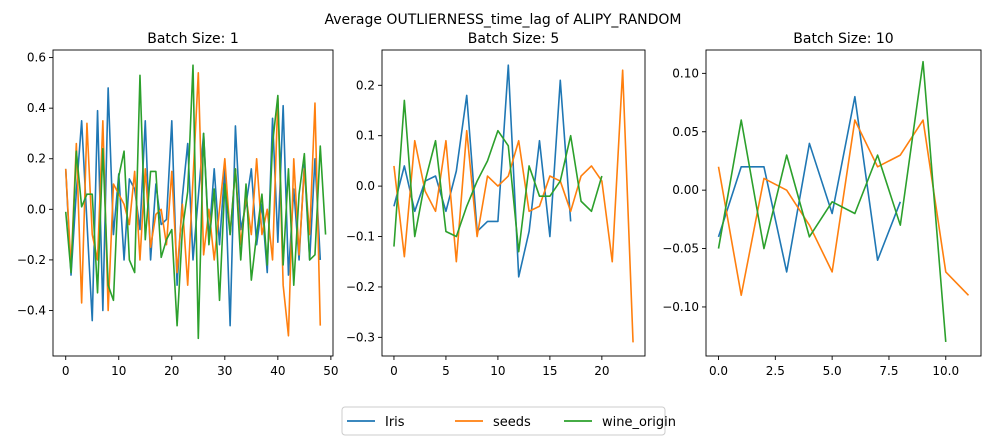  What do you see at coordinates (775, 371) in the screenshot?
I see `x-tick-label: 2.5` at bounding box center [775, 371].